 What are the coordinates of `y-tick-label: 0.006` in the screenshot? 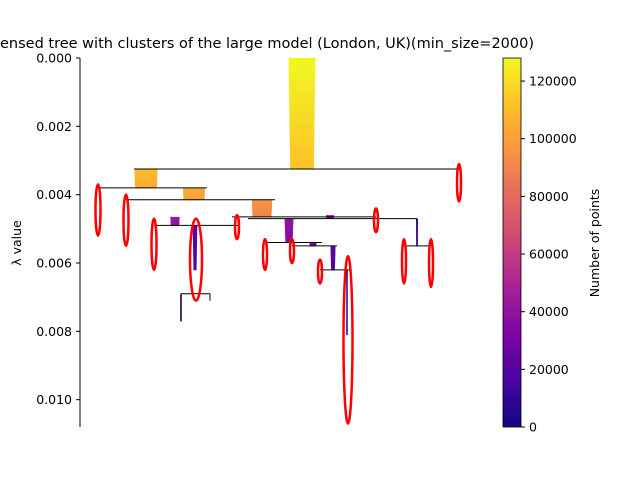 It's located at (54, 263).